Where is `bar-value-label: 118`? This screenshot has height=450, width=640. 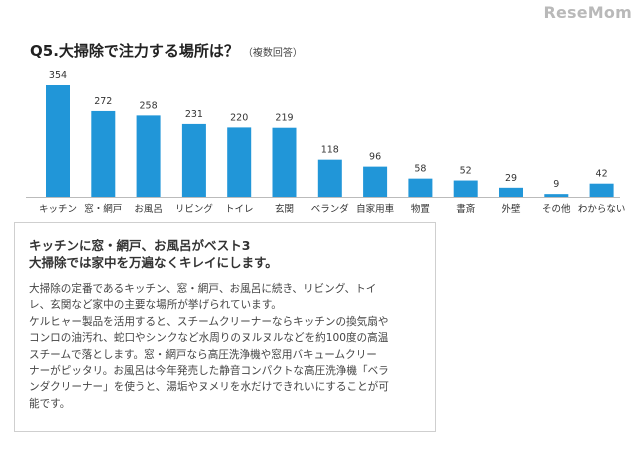
bar-value-label: 118 is located at coordinates (330, 150).